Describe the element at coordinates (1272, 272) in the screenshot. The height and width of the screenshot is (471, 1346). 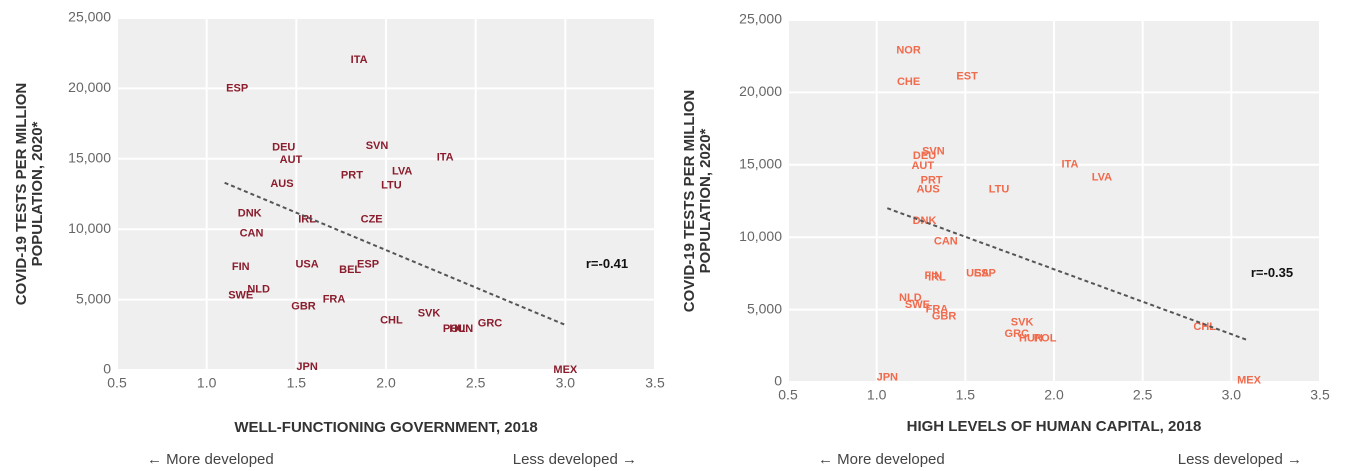
I see `annotation: r=-0.35` at that location.